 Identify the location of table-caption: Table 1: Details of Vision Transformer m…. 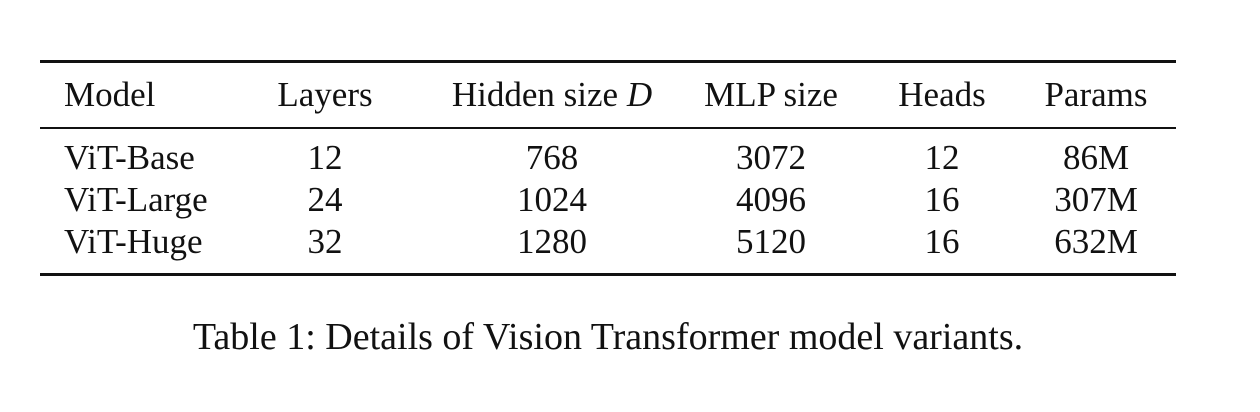
(608, 337).